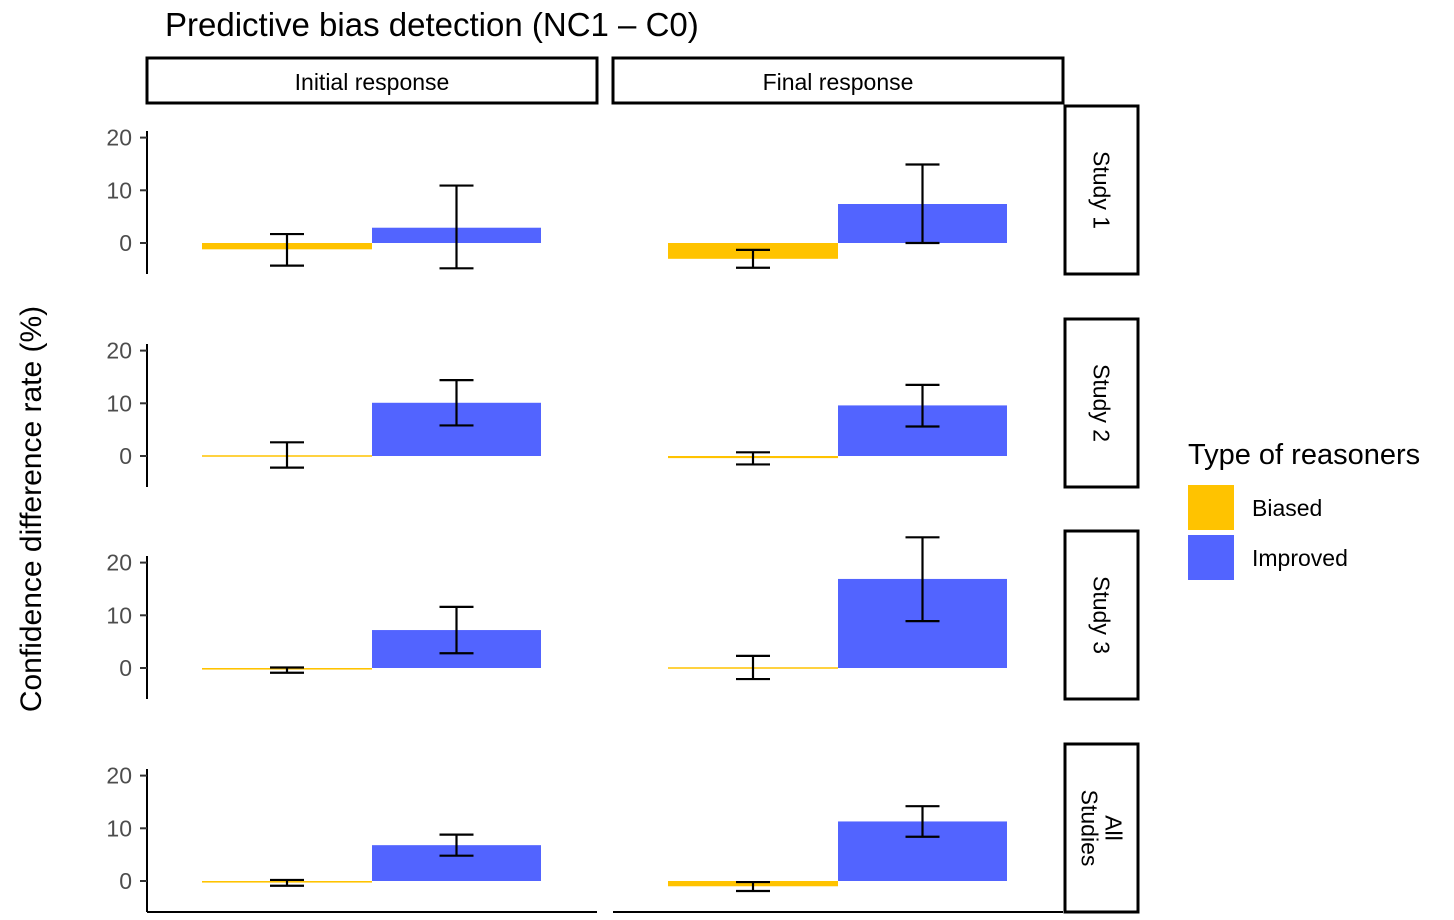 Image resolution: width=1454 pixels, height=920 pixels. I want to click on row-strip-label-0-0: Study 1, so click(1102, 190).